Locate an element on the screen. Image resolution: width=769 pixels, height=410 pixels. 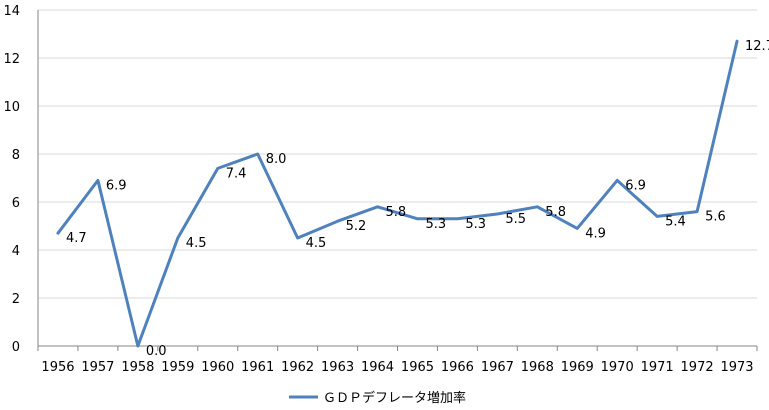
x-tick-label: 1970 is located at coordinates (617, 367).